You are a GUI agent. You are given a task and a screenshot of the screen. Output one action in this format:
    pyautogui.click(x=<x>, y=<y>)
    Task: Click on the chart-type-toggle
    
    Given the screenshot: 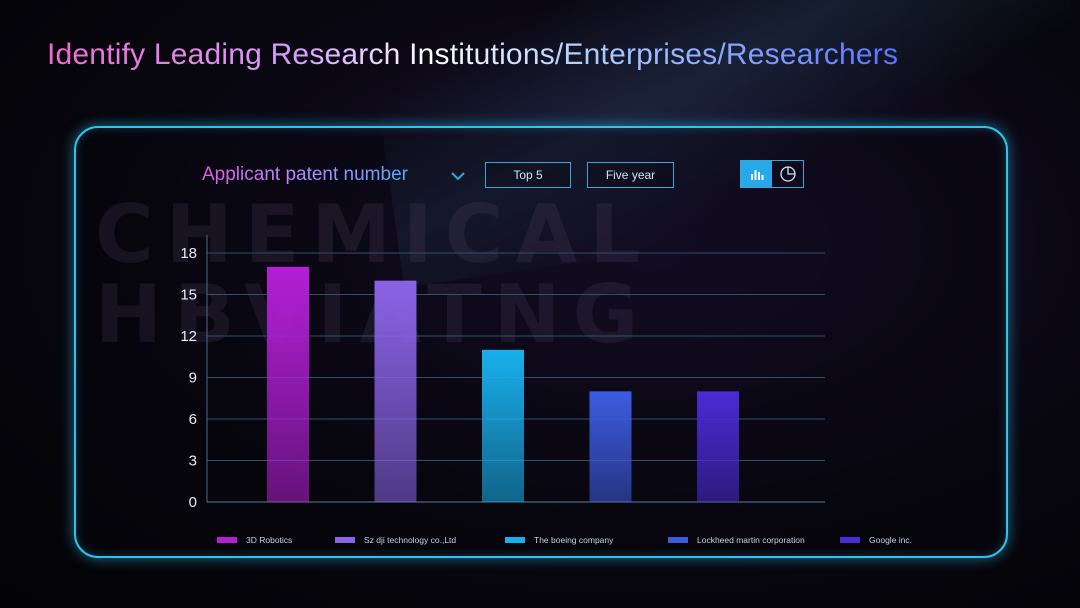 What is the action you would take?
    pyautogui.click(x=772, y=174)
    